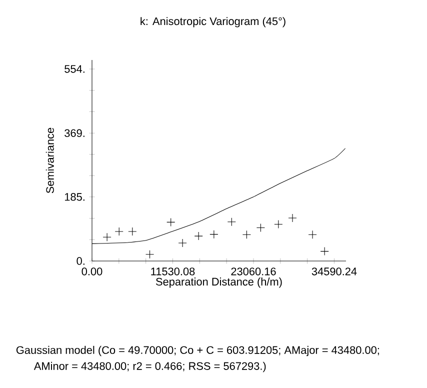  Describe the element at coordinates (74, 69) in the screenshot. I see `y-tick-label: 554.` at that location.